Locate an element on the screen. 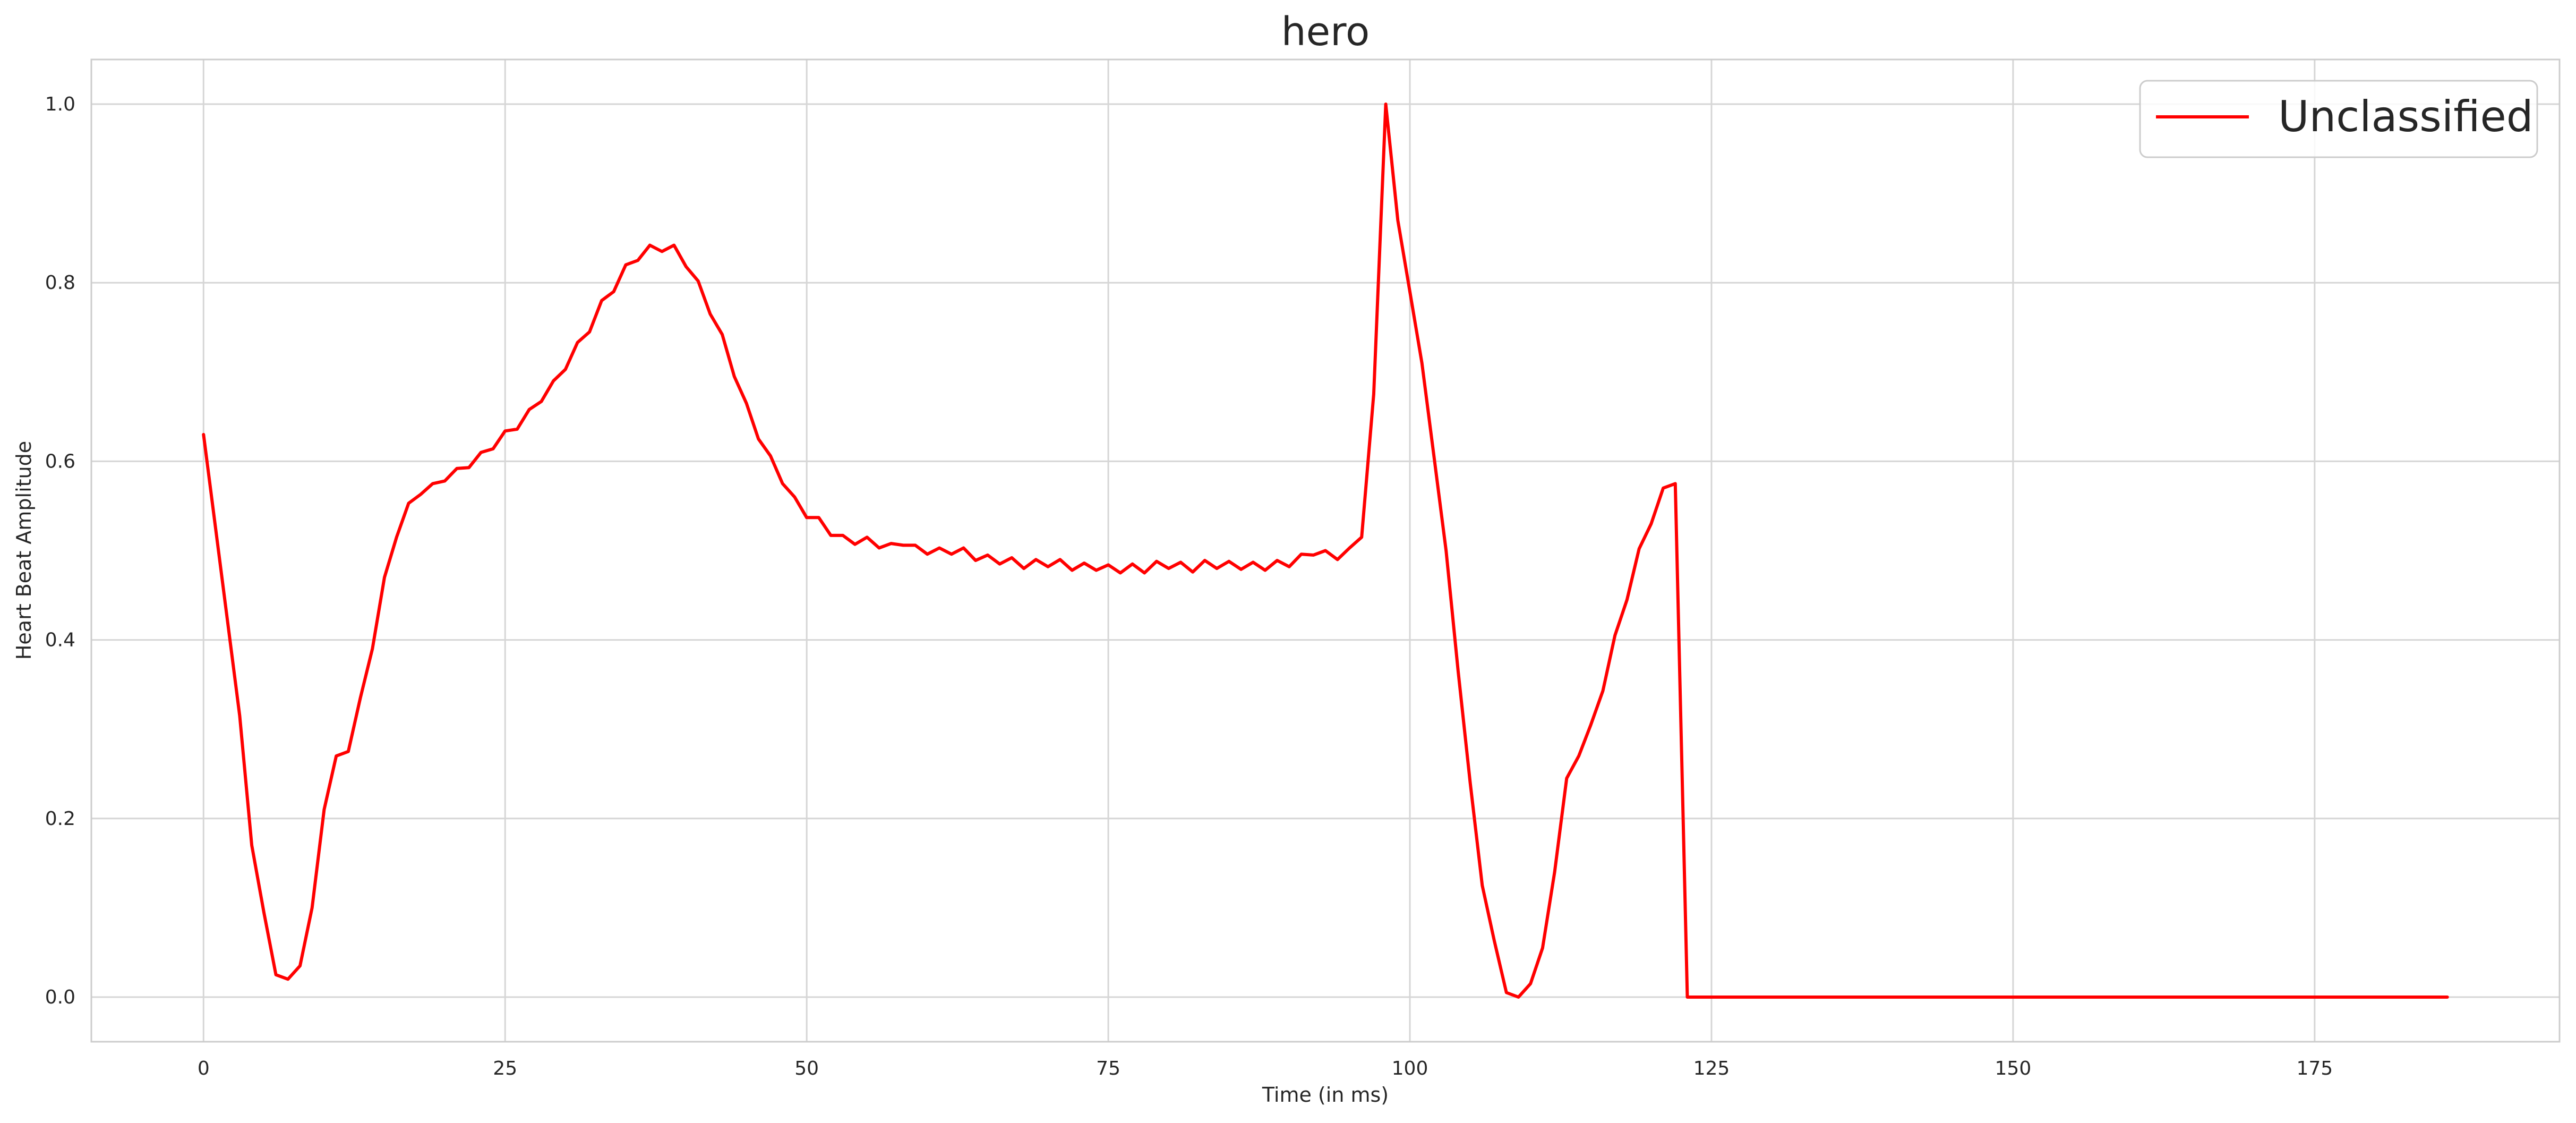 The height and width of the screenshot is (1123, 2576). y-tick-label: 0.8 is located at coordinates (60, 283).